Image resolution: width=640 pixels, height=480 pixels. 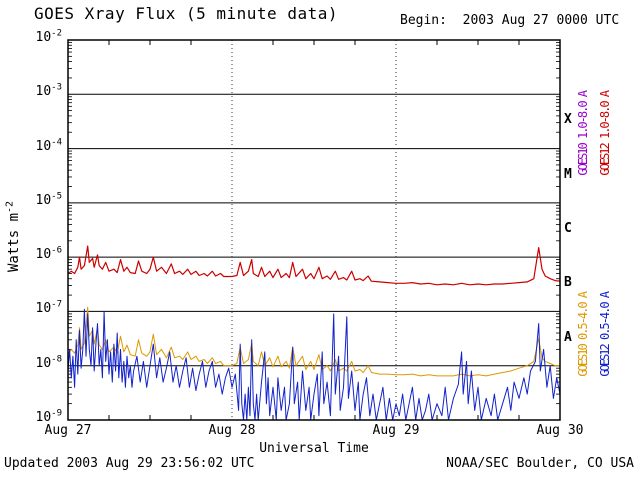 What do you see at coordinates (568, 174) in the screenshot?
I see `flare-class-m: M` at bounding box center [568, 174].